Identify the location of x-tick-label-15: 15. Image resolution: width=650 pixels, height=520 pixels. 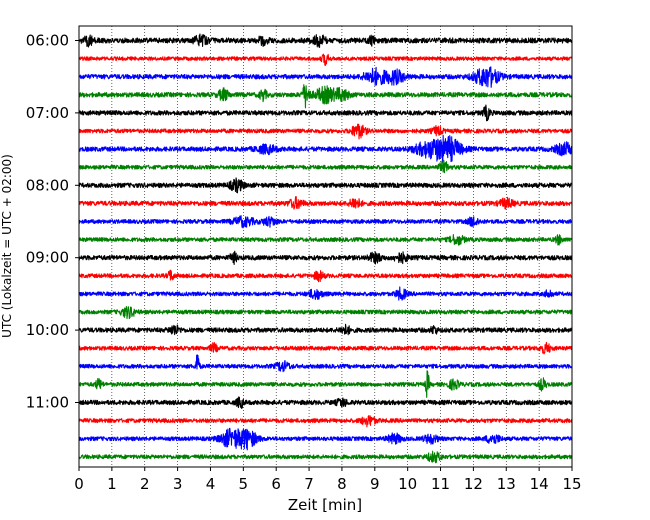
(571, 484).